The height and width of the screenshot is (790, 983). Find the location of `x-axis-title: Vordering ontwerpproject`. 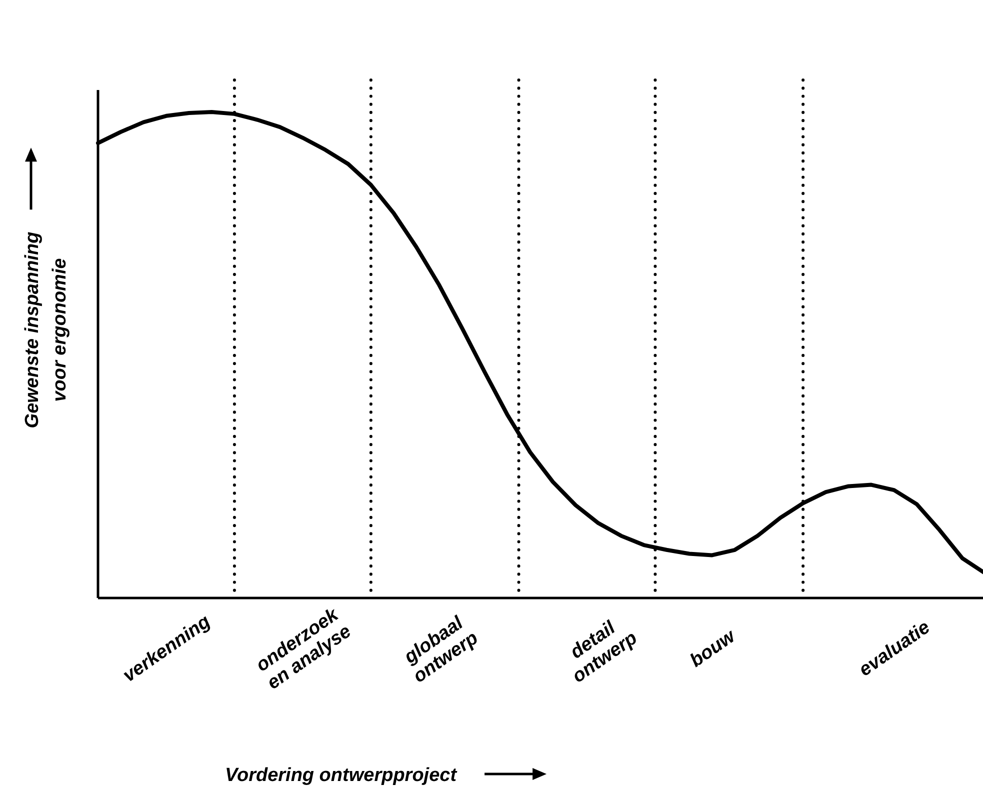

x-axis-title: Vordering ontwerpproject is located at coordinates (341, 775).